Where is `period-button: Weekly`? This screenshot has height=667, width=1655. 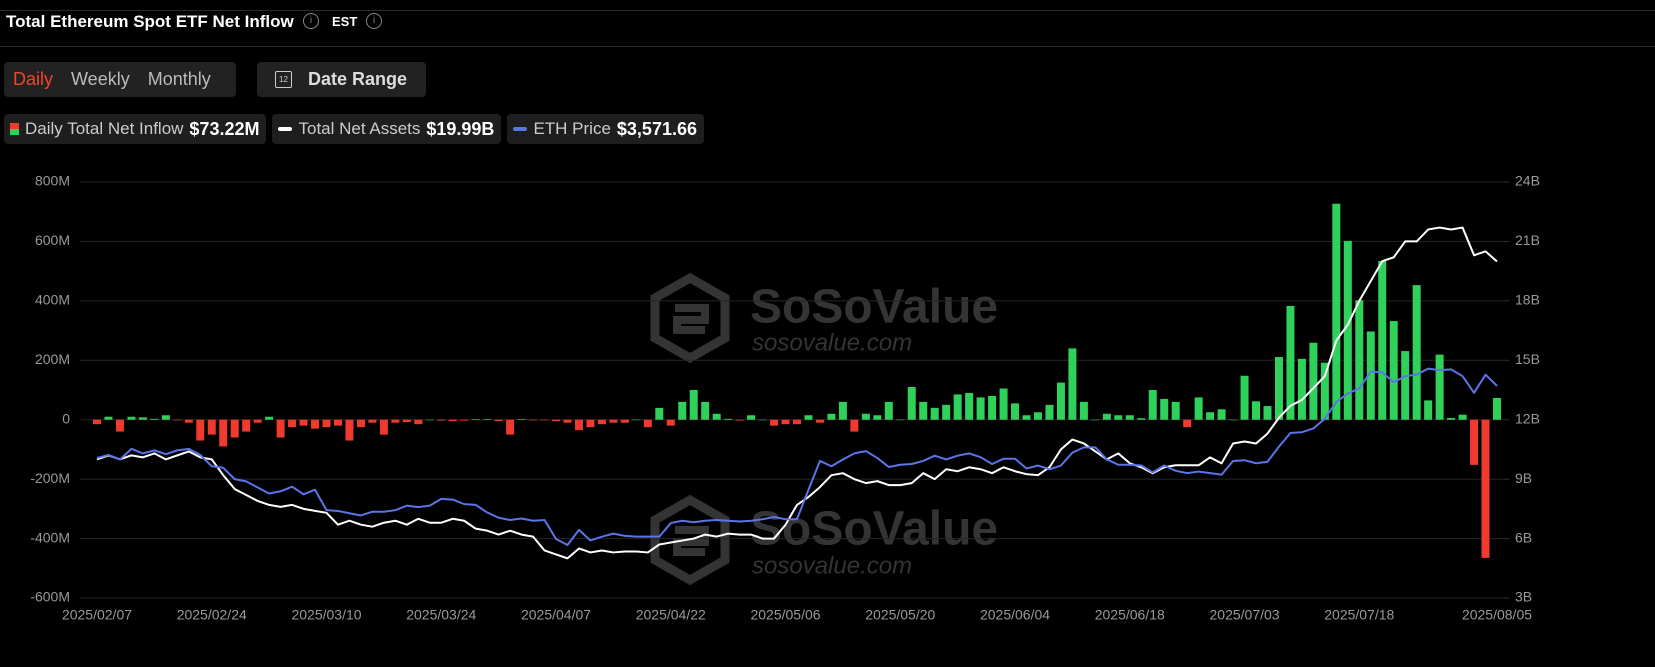 period-button: Weekly is located at coordinates (100, 79).